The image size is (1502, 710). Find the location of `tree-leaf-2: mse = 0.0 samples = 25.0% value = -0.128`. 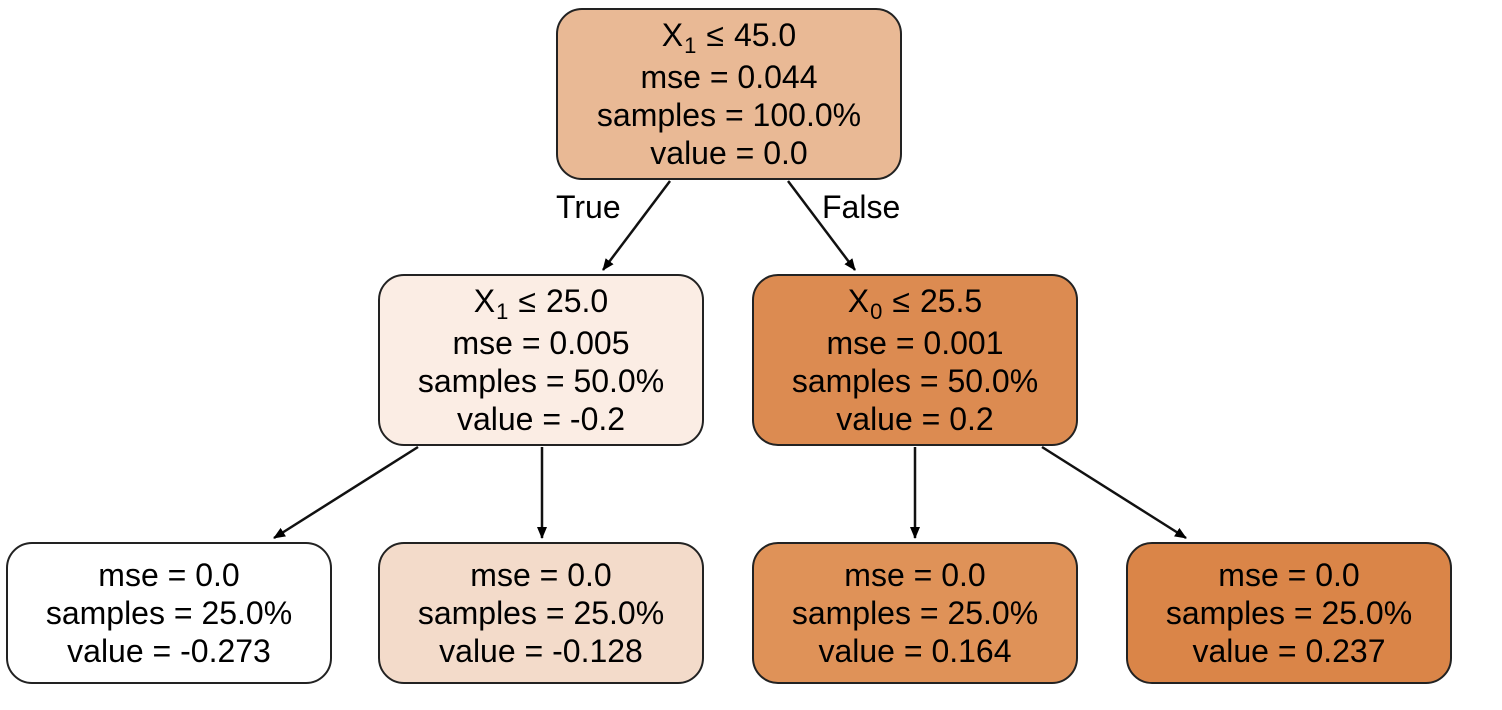

tree-leaf-2: mse = 0.0 samples = 25.0% value = -0.128 is located at coordinates (541, 613).